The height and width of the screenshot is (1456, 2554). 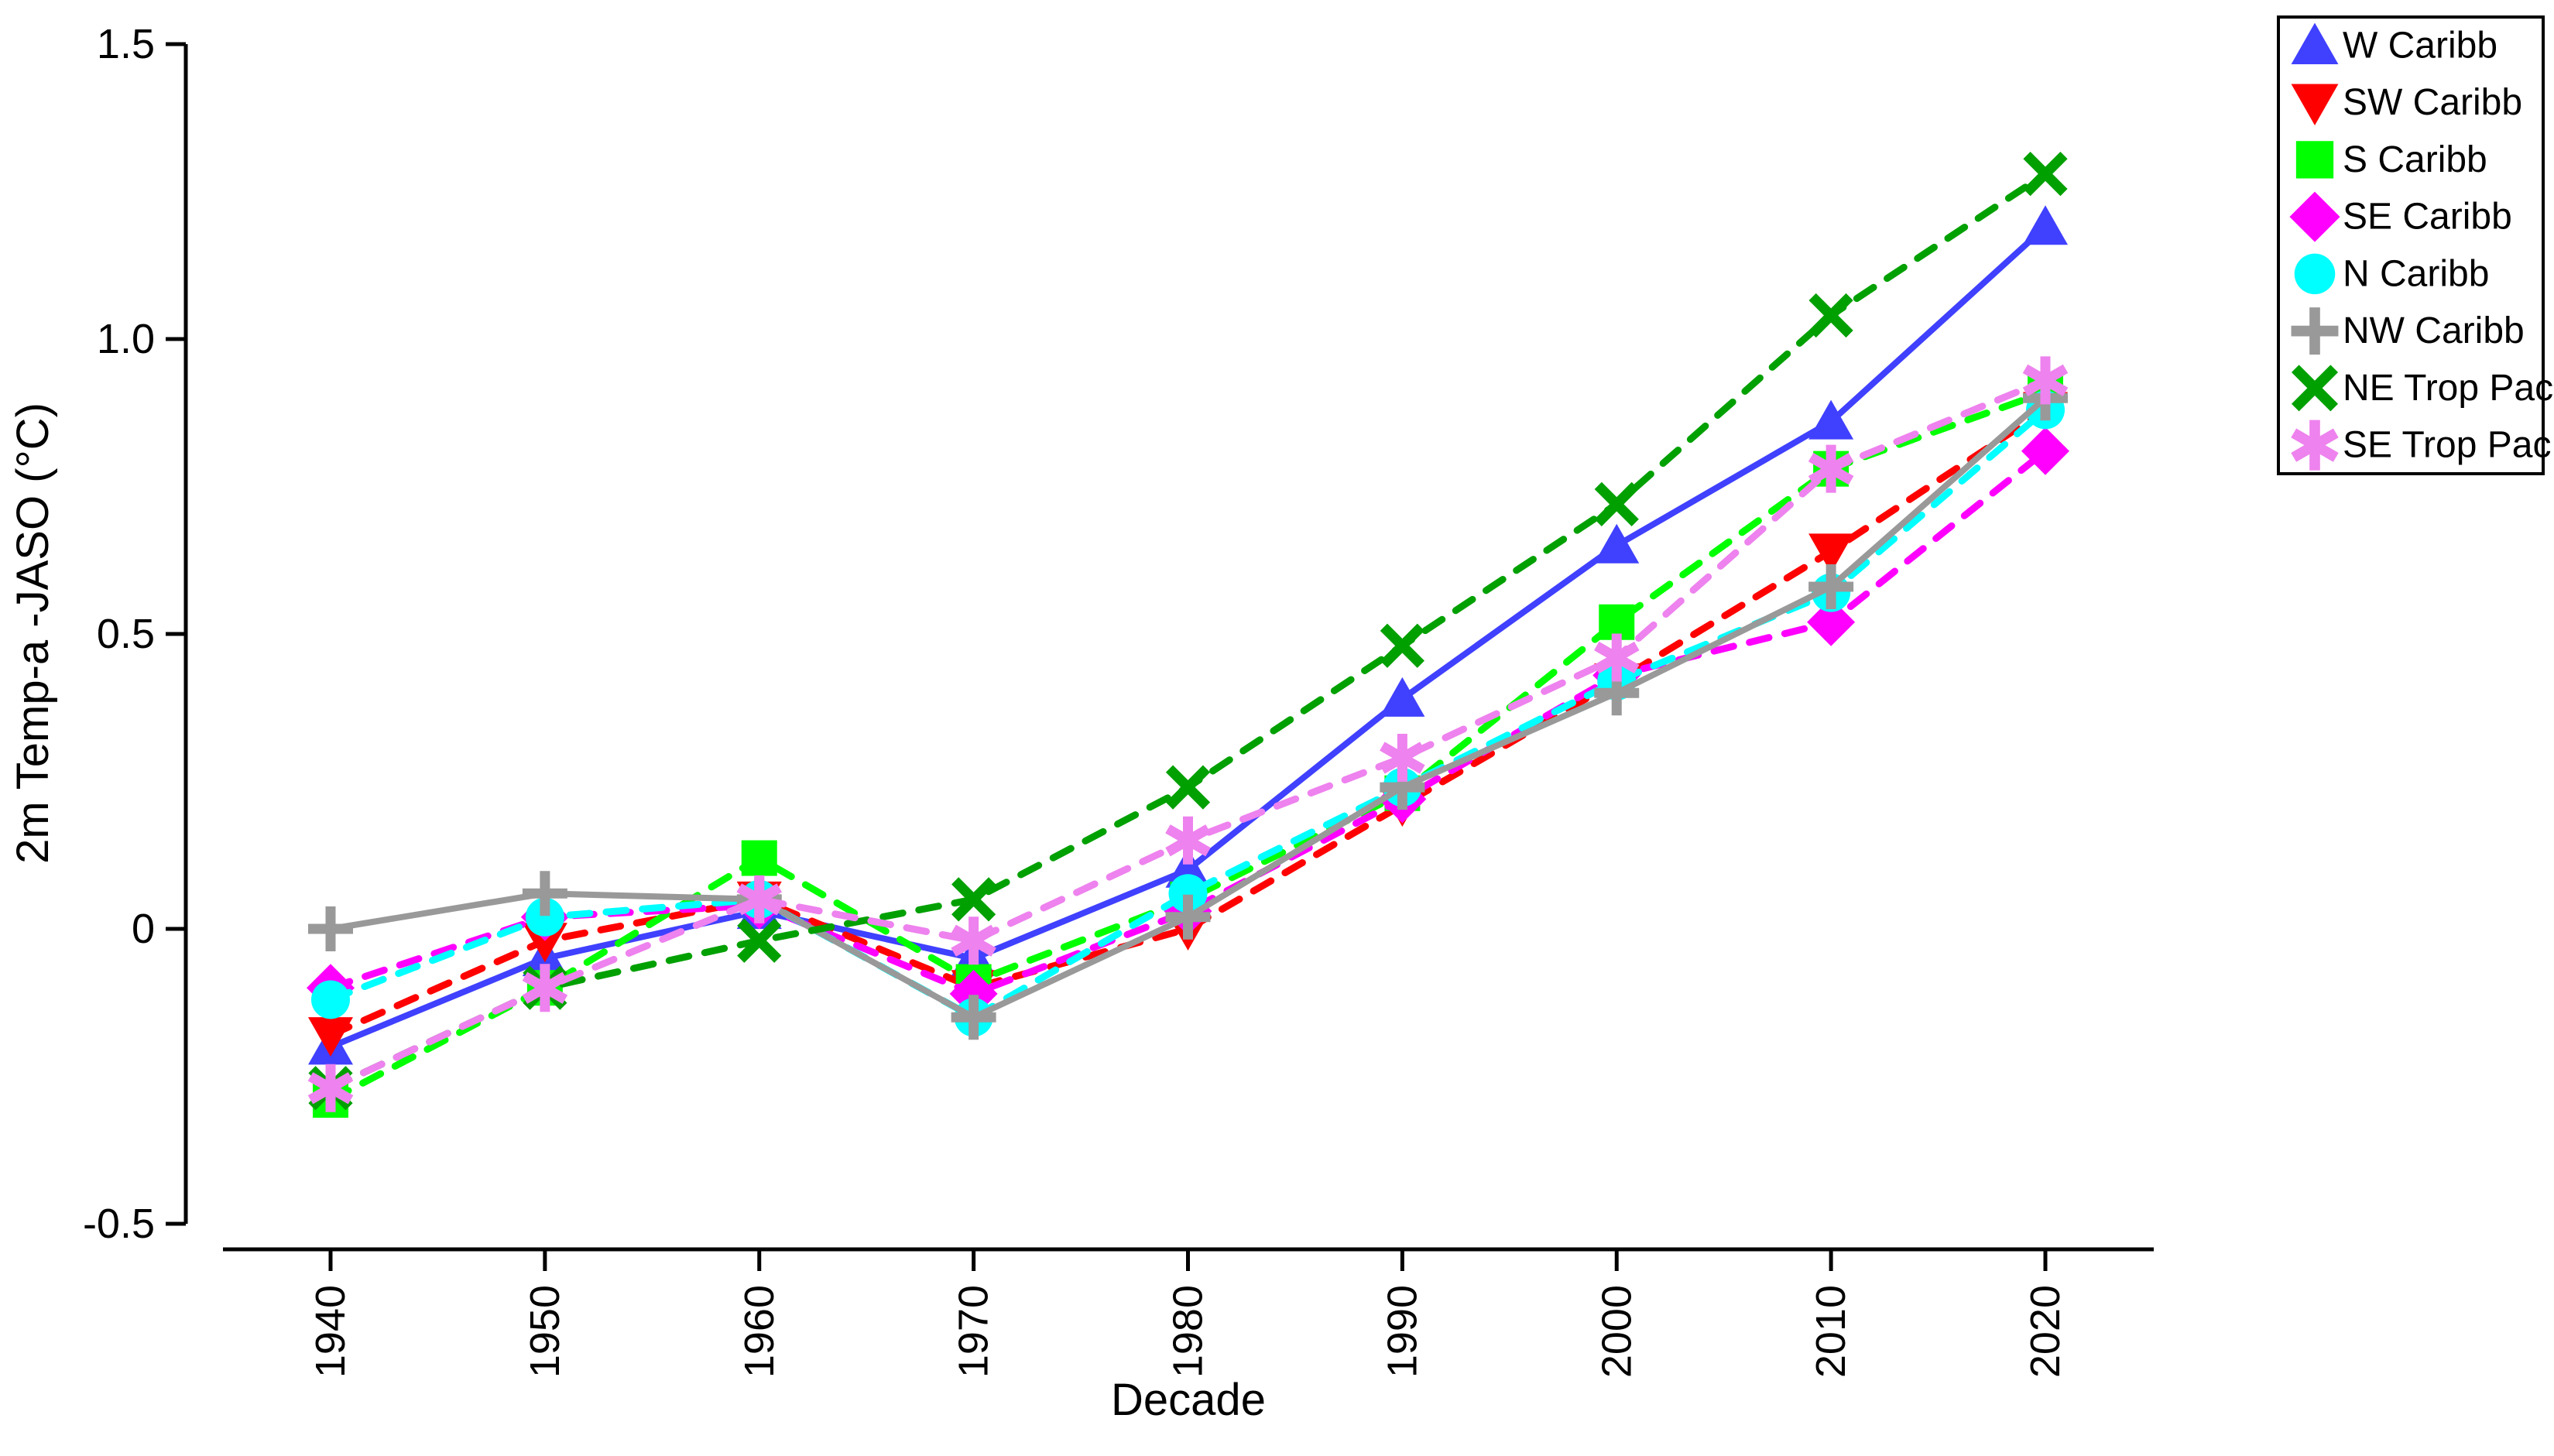 I want to click on legend-marker-asterisk, so click(x=2315, y=445).